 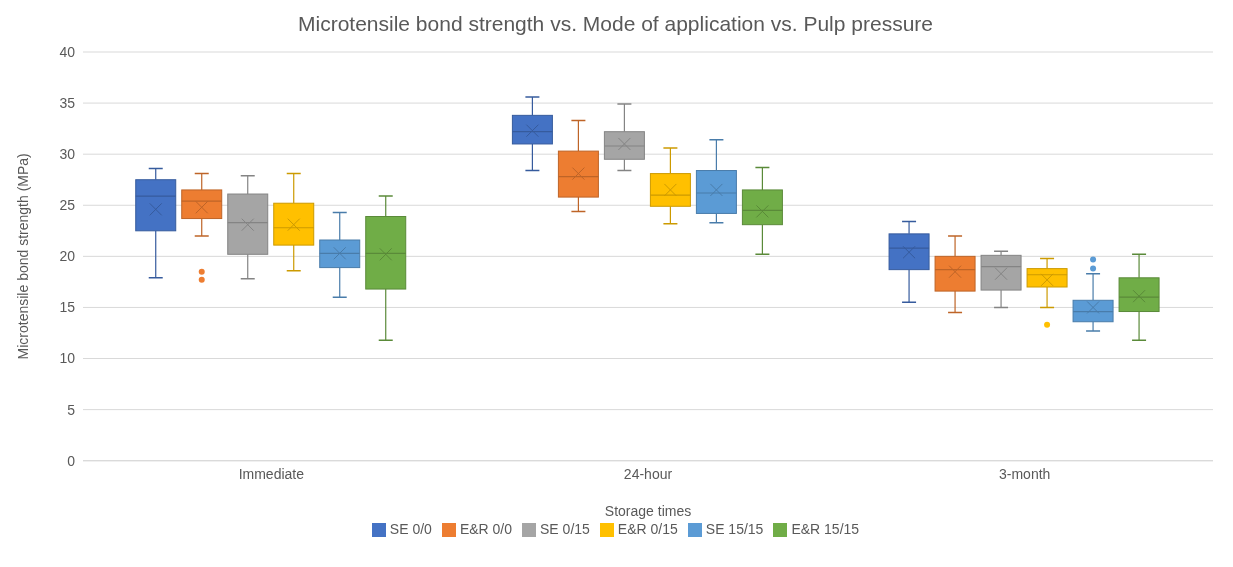 What do you see at coordinates (22, 256) in the screenshot?
I see `y-axis-title: Microtensile bond strength (MPa)` at bounding box center [22, 256].